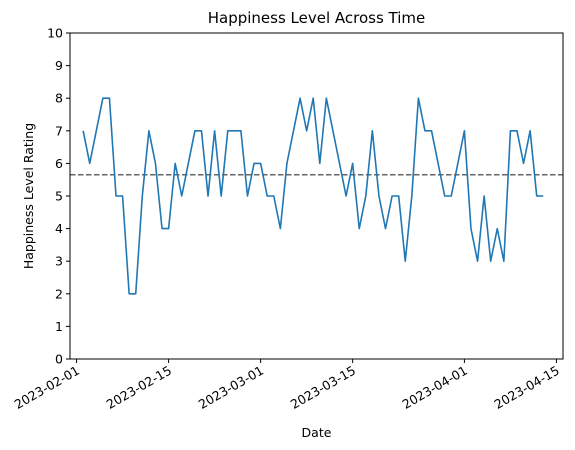 The width and height of the screenshot is (575, 450). What do you see at coordinates (317, 432) in the screenshot?
I see `x-axis-title: Date` at bounding box center [317, 432].